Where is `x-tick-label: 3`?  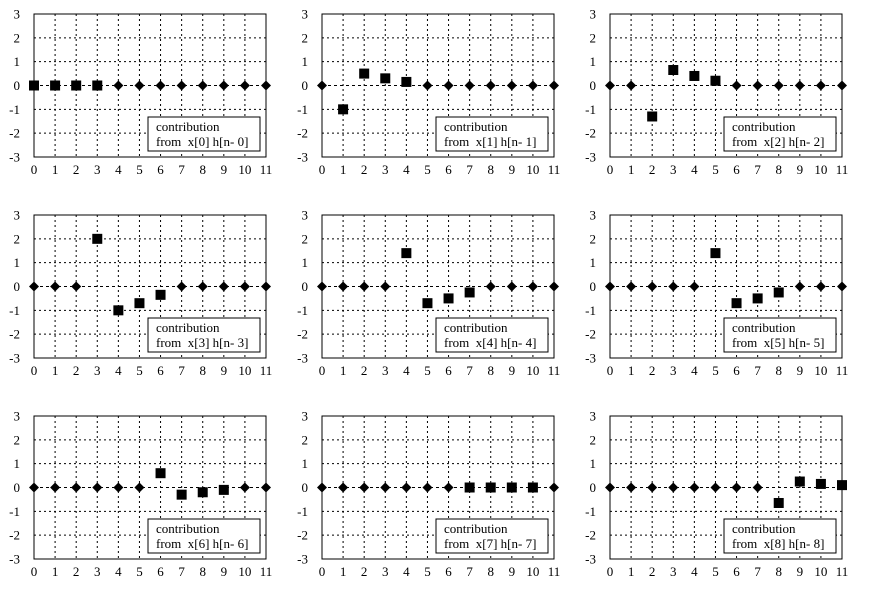 x-tick-label: 3 is located at coordinates (385, 571).